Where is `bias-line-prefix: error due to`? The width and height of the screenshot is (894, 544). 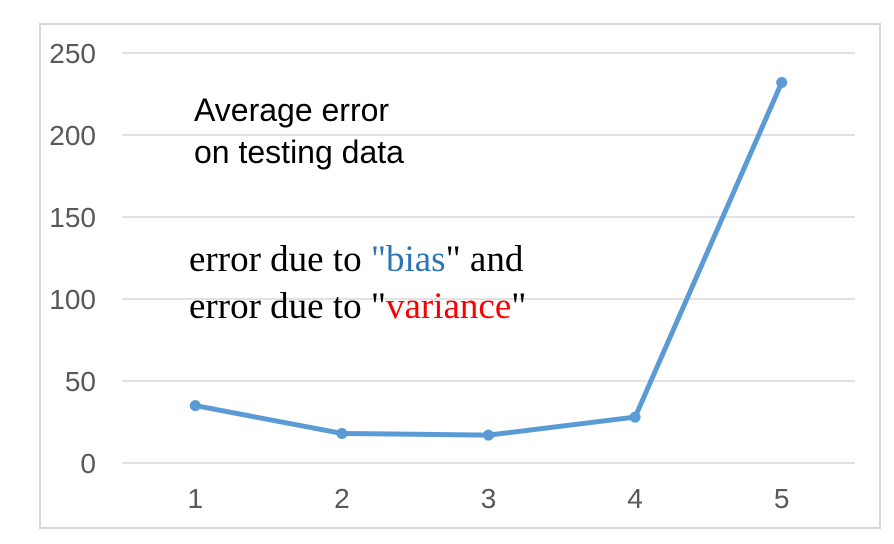 bias-line-prefix: error due to is located at coordinates (280, 259).